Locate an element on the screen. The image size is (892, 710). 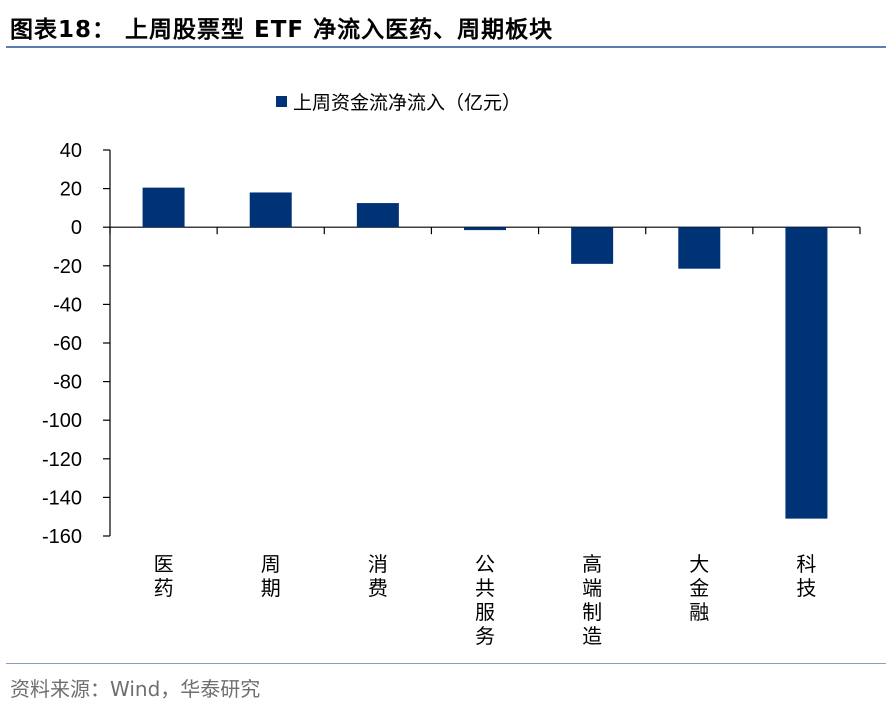
y-tick-label: 0 is located at coordinates (76, 228).